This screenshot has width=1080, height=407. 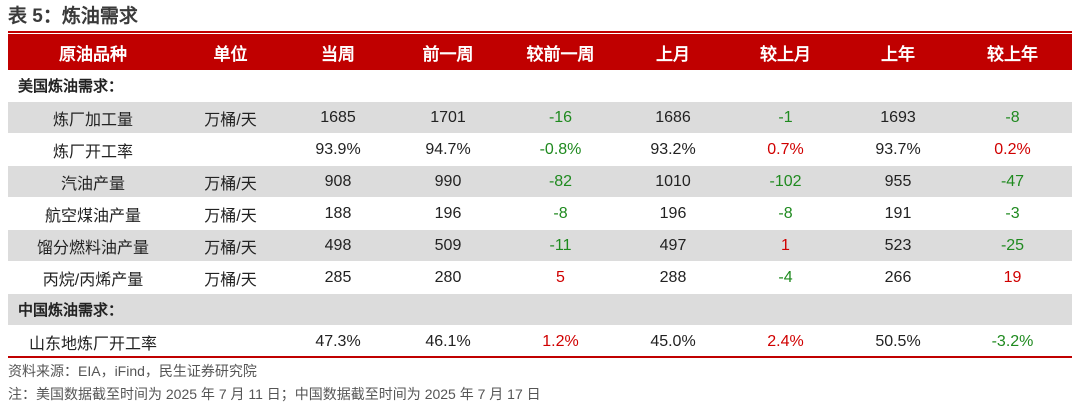 I want to click on table-cell: 1701, so click(x=448, y=117).